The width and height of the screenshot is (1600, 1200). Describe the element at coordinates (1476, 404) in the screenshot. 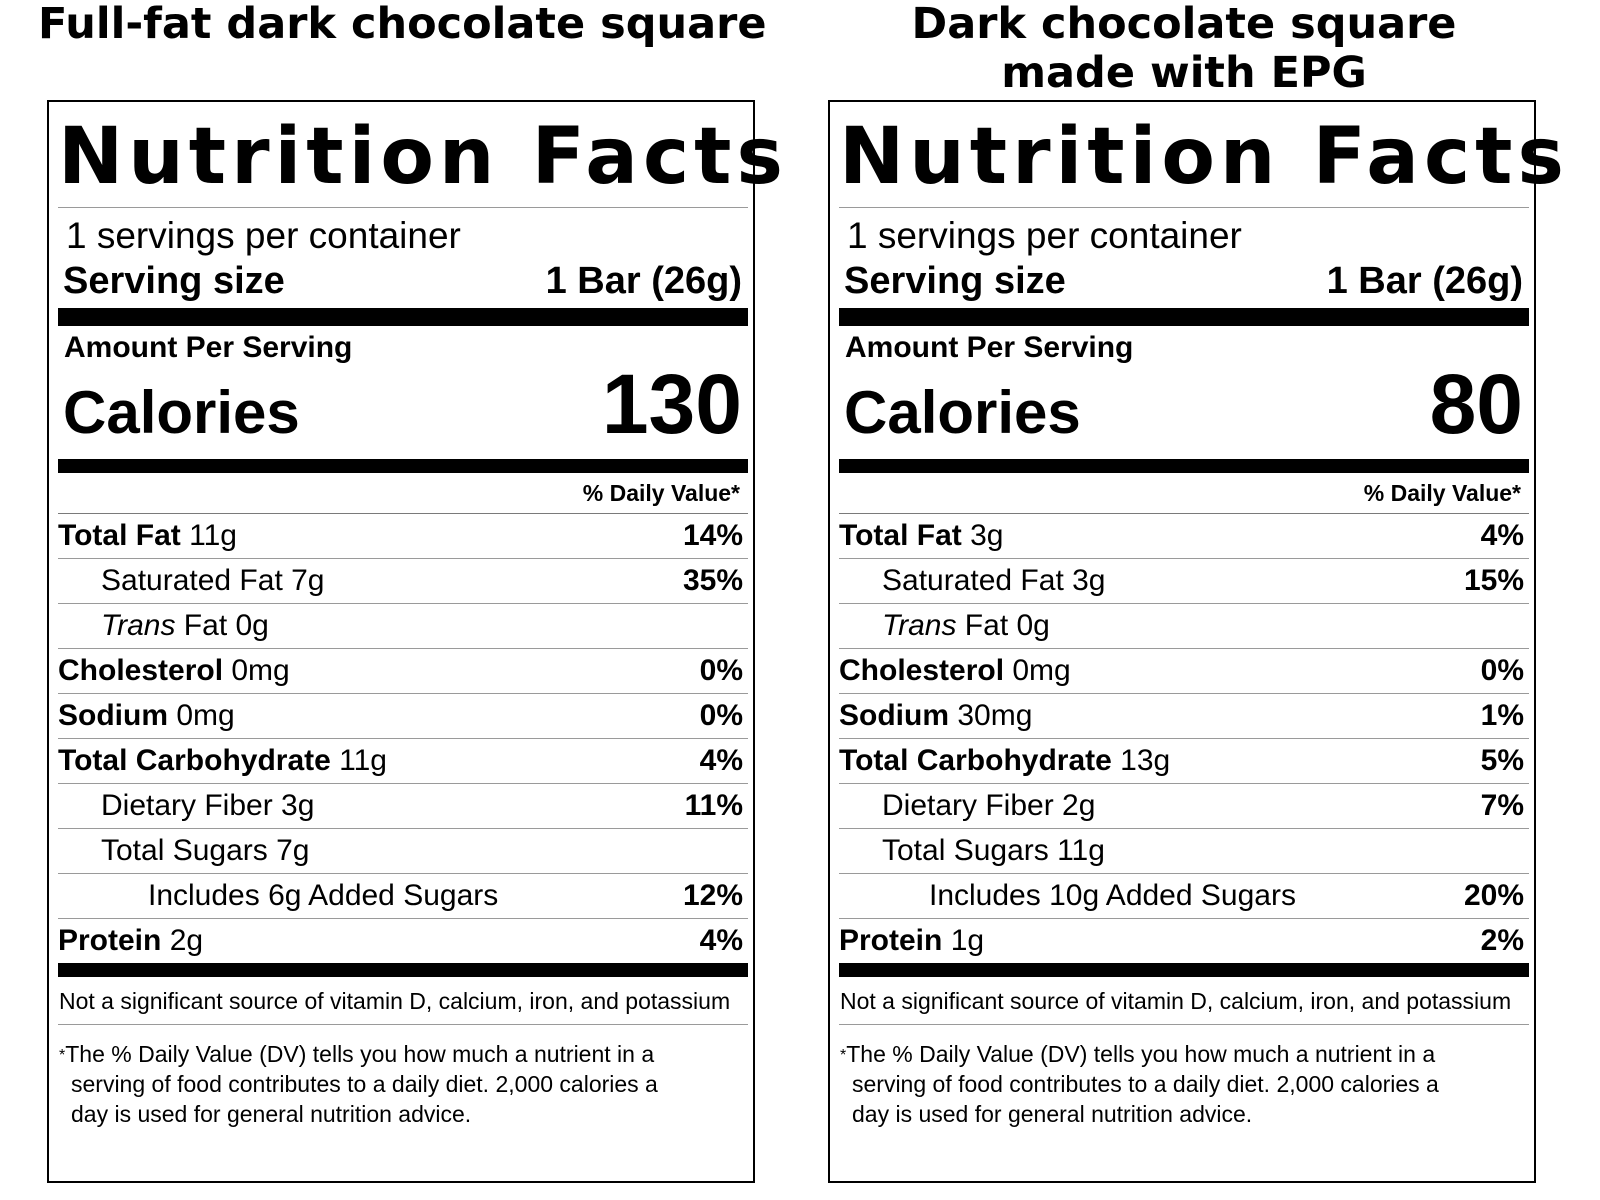

I see `right-calories-value: 80` at that location.